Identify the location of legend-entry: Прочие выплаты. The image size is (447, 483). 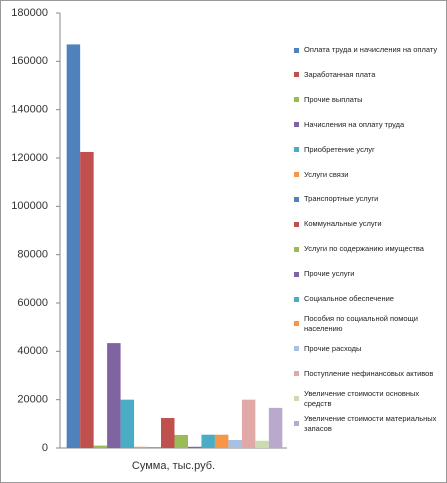
(368, 100).